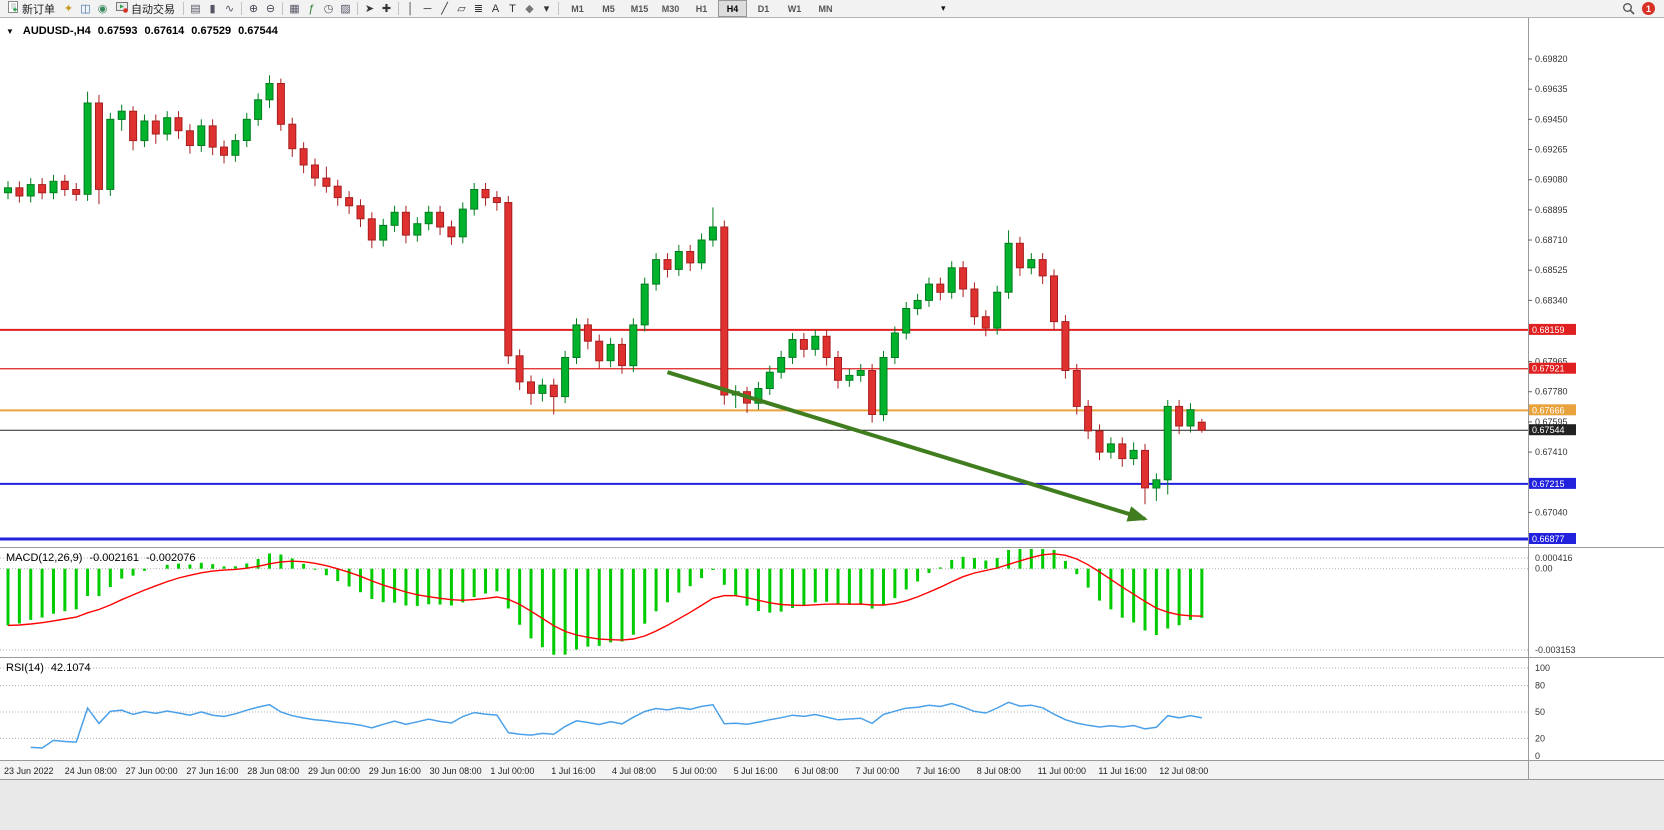 The image size is (1664, 830). I want to click on svg-text: 0.69450, so click(1551, 119).